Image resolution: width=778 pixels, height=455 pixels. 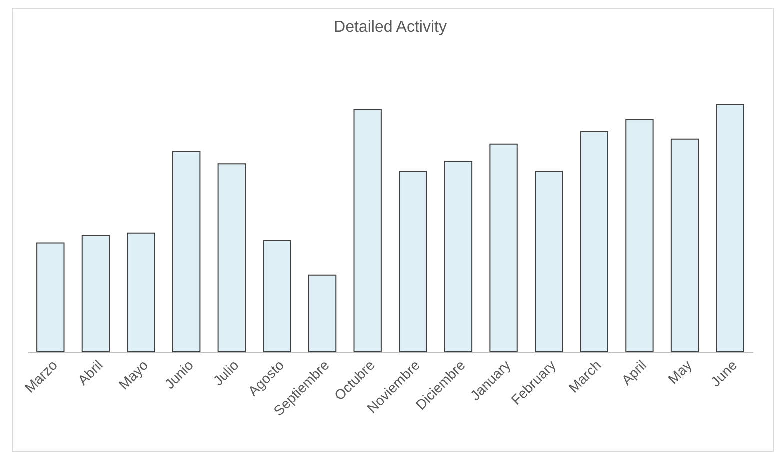 What do you see at coordinates (390, 27) in the screenshot?
I see `chart-title: Detailed Activity` at bounding box center [390, 27].